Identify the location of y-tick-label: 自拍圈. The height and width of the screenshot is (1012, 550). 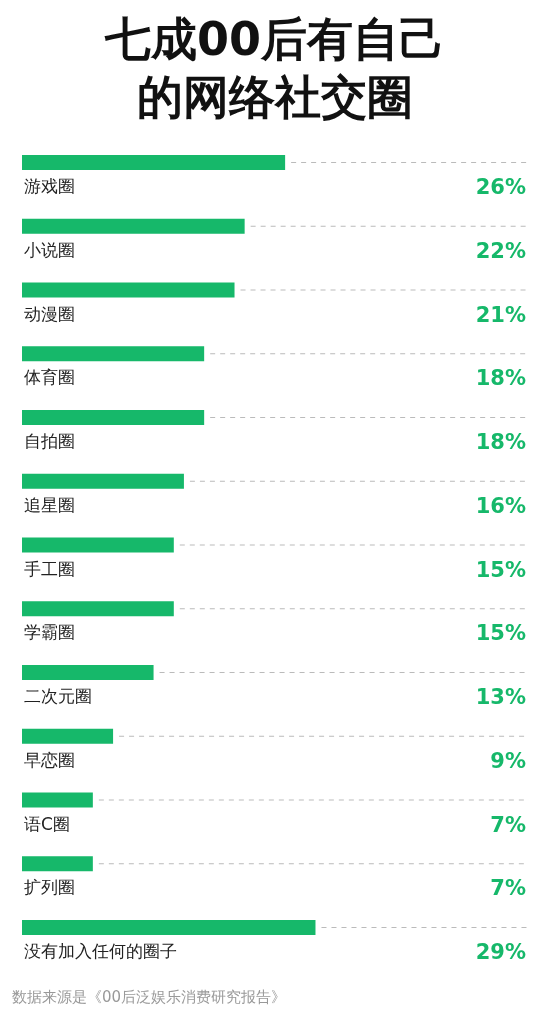
(49, 441).